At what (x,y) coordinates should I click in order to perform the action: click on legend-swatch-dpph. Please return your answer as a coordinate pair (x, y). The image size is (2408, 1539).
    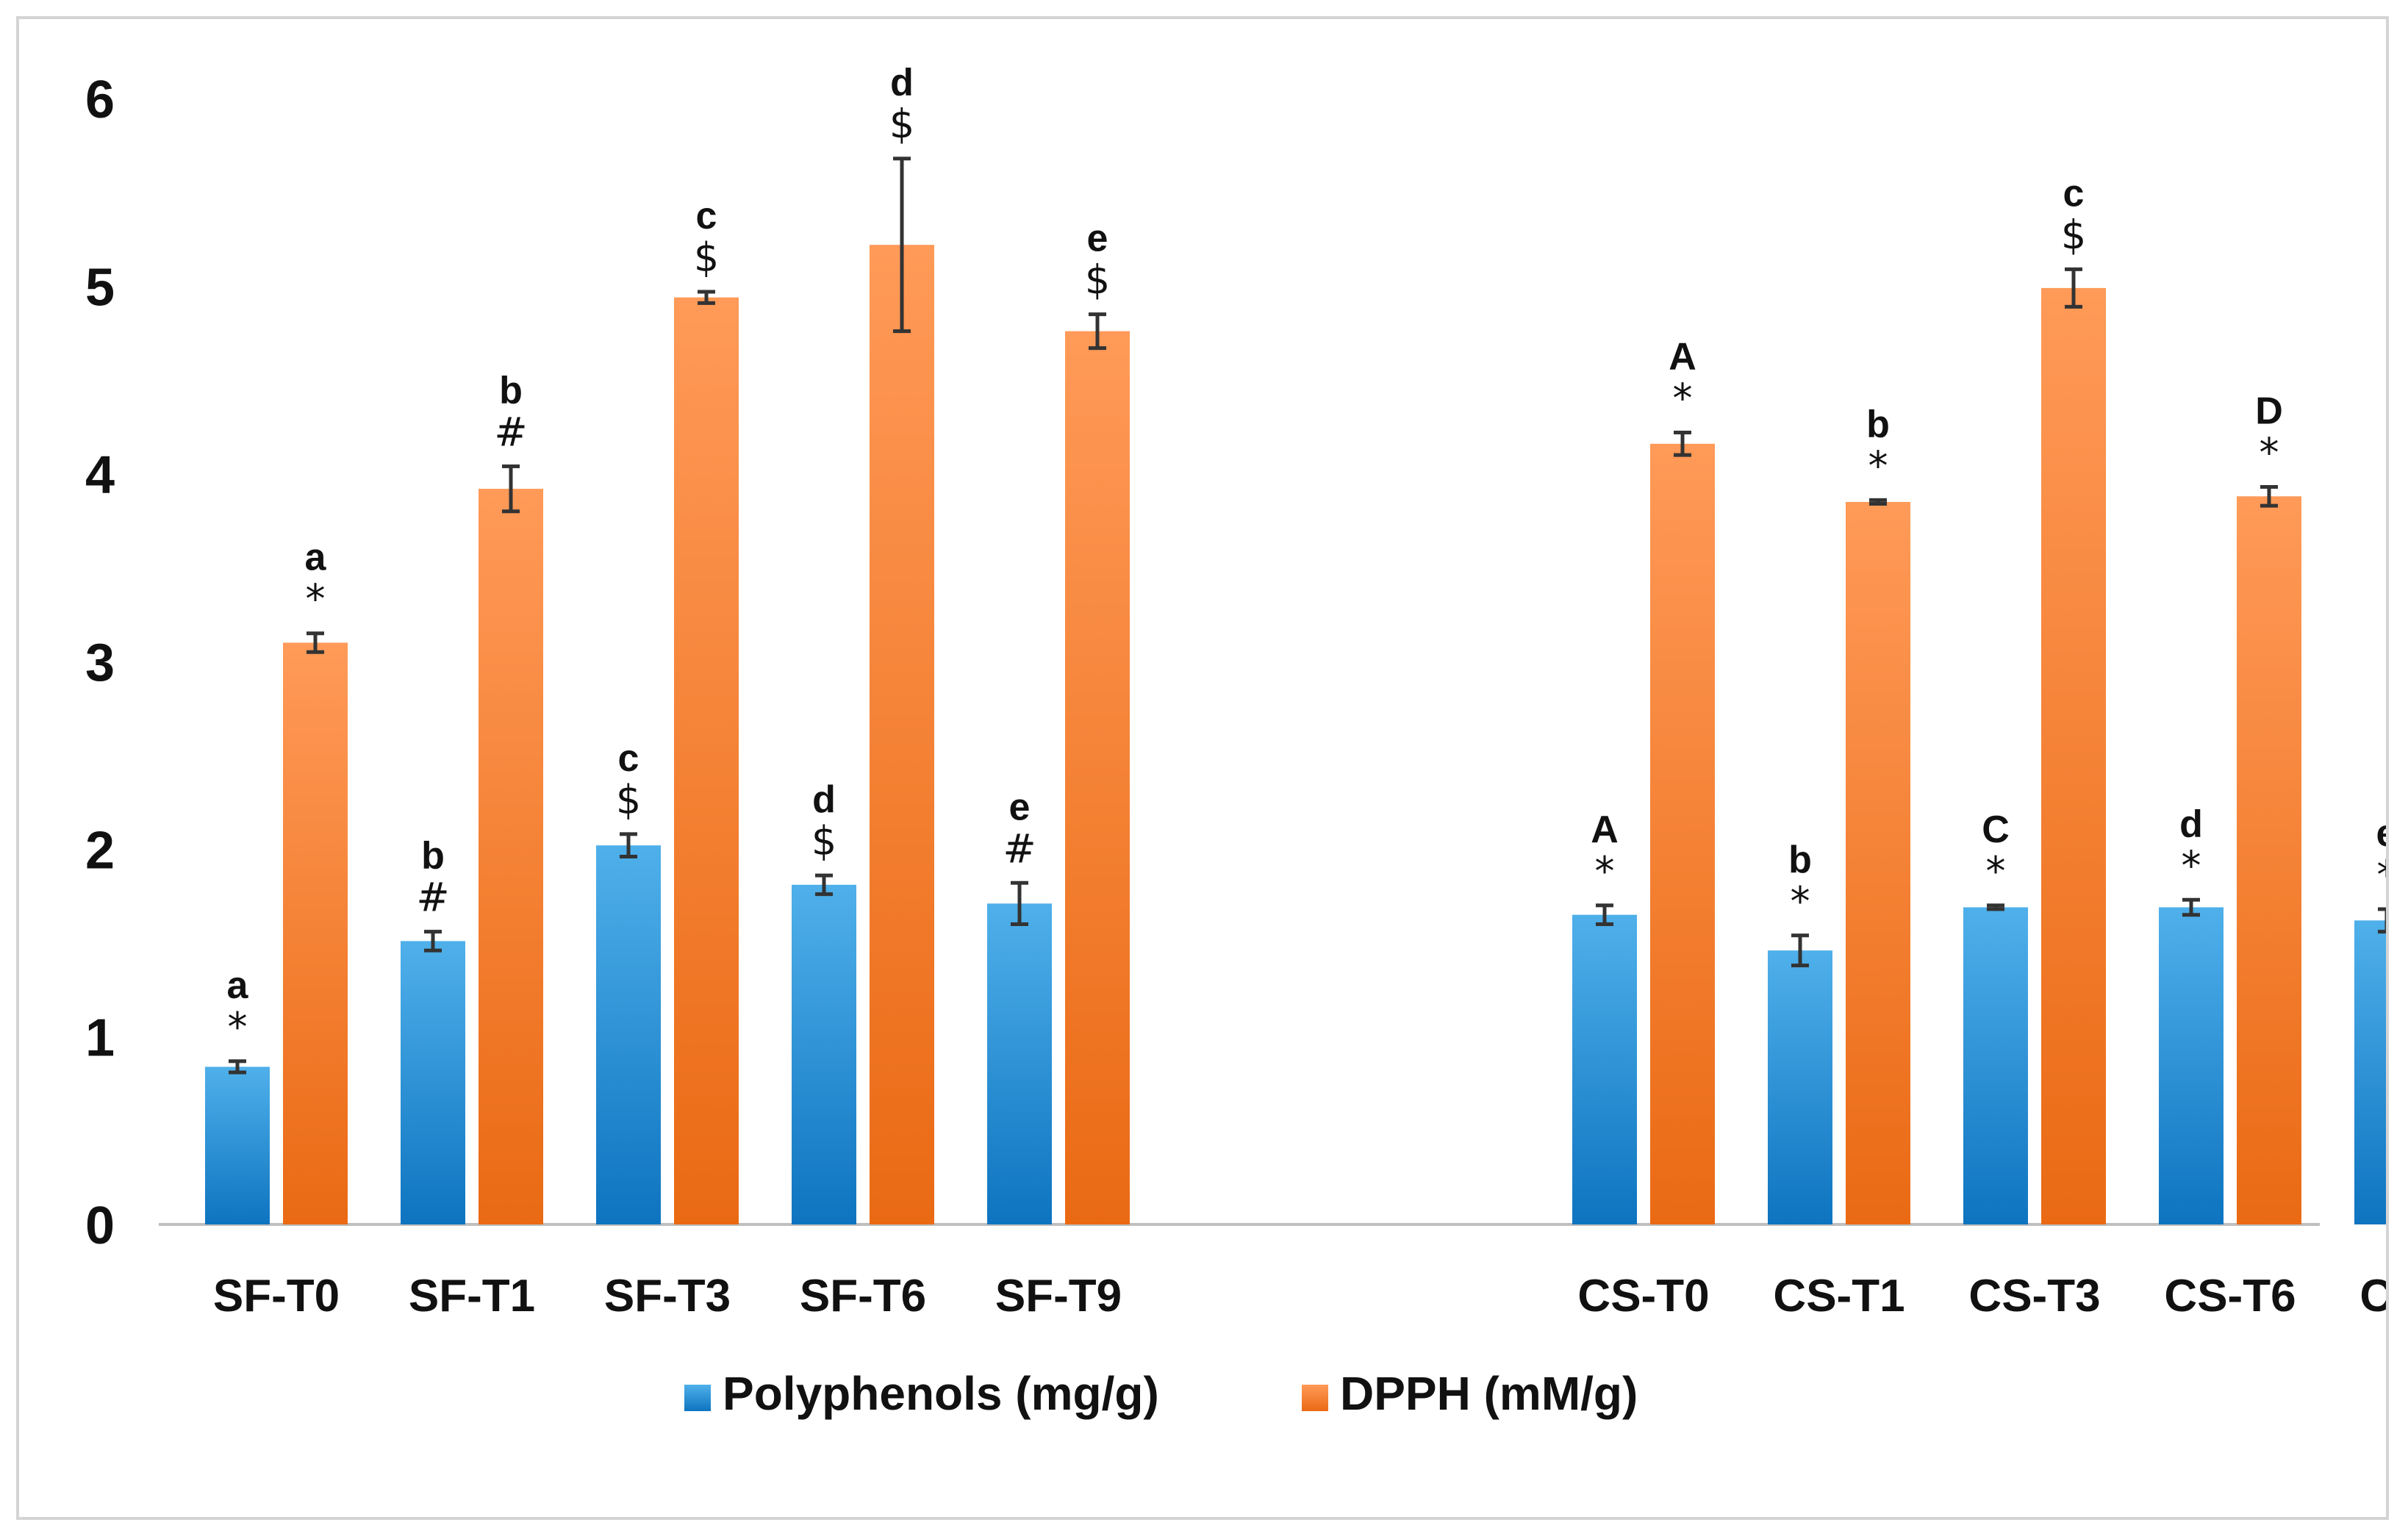
    Looking at the image, I should click on (1315, 1398).